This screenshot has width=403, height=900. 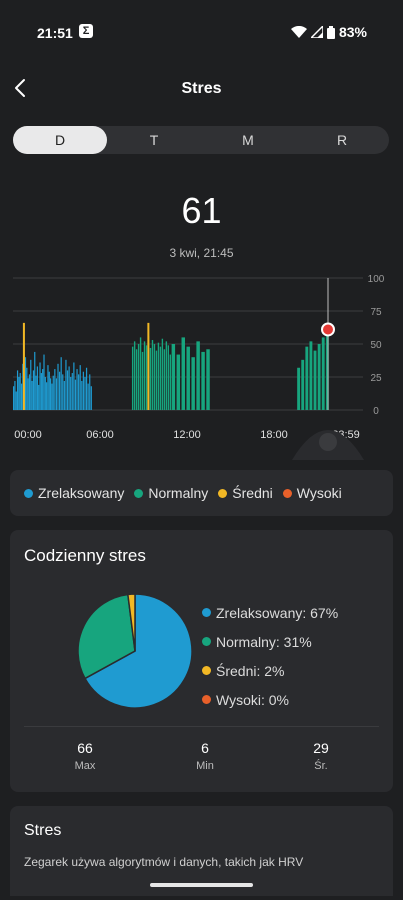 What do you see at coordinates (274, 435) in the screenshot?
I see `x-tick-label: 18:00` at bounding box center [274, 435].